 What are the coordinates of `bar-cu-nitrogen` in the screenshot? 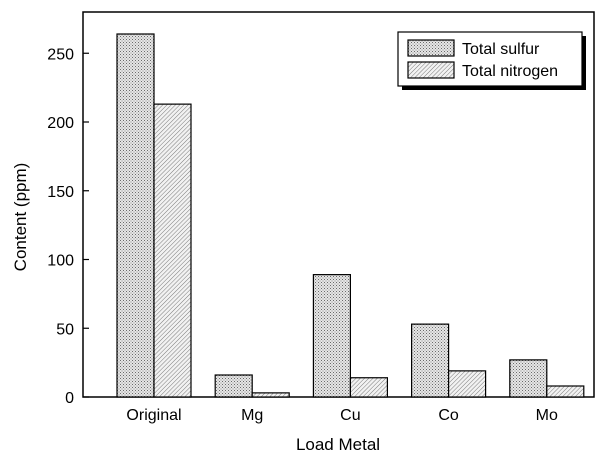 It's located at (368, 387).